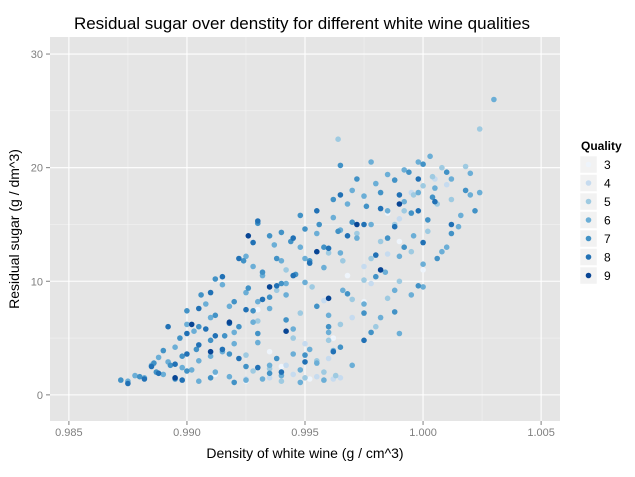 The height and width of the screenshot is (477, 635). I want to click on legend-label: 3, so click(607, 165).